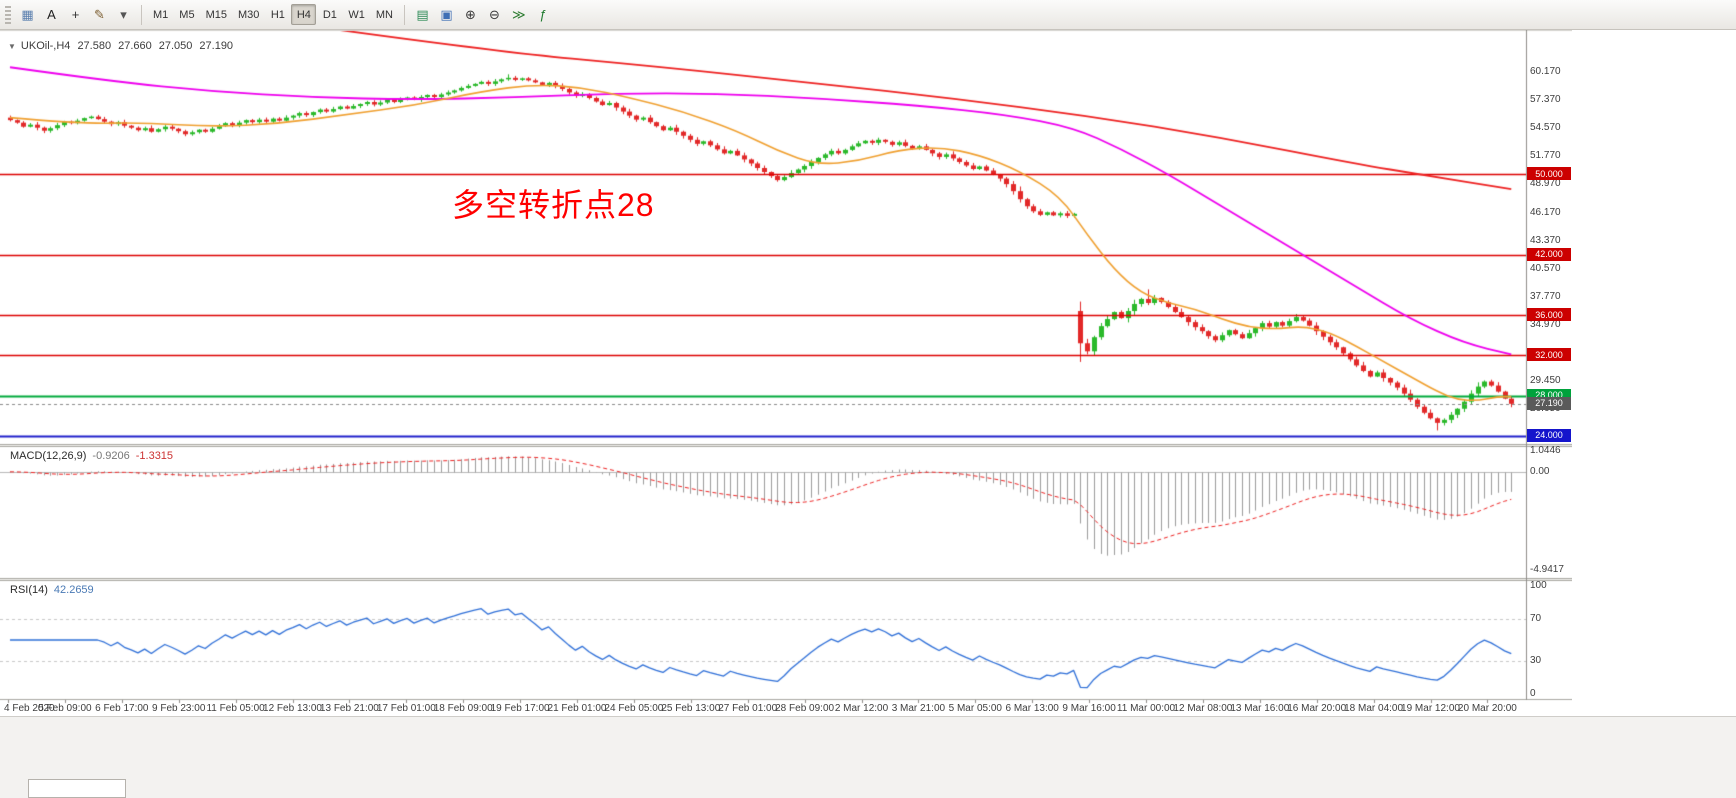 The width and height of the screenshot is (1736, 798). I want to click on toolbar-grip, so click(8, 14).